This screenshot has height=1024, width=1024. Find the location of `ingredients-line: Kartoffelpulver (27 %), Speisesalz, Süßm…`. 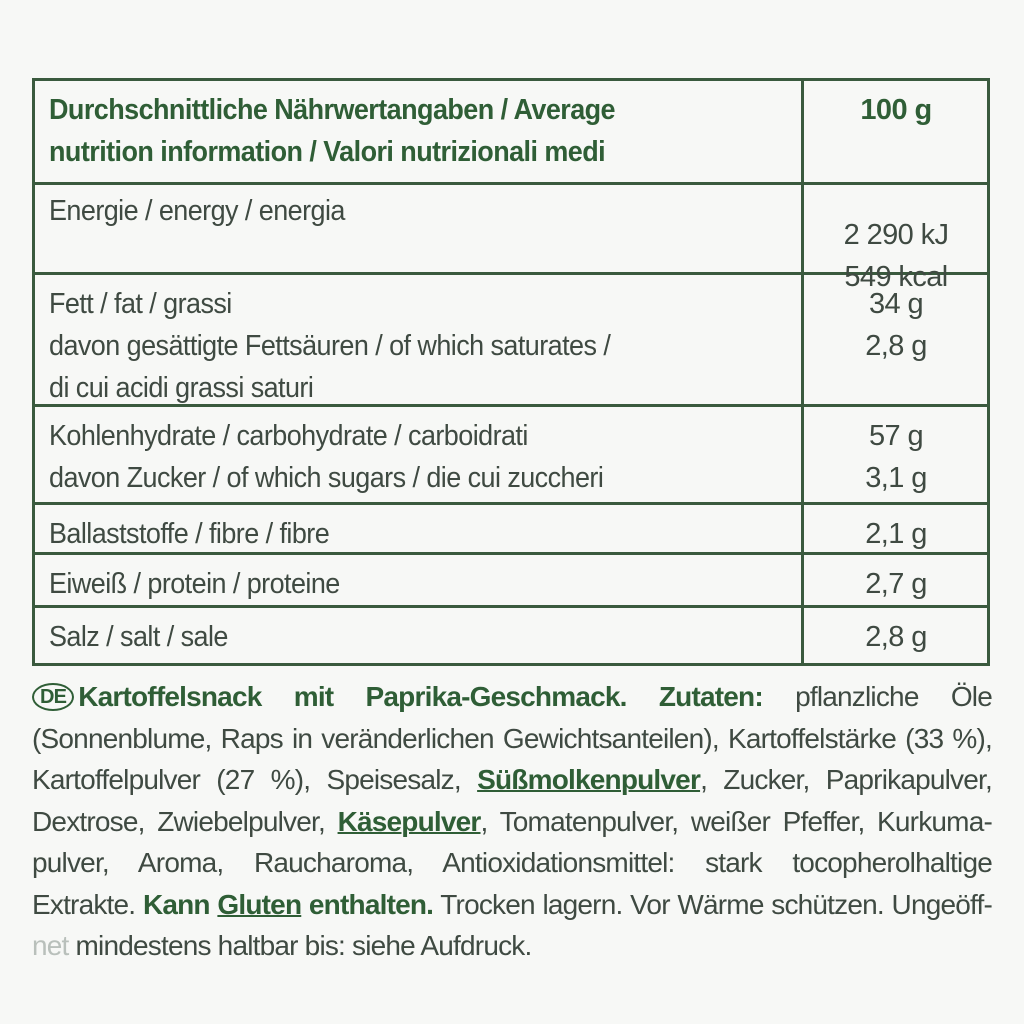

ingredients-line: Kartoffelpulver (27 %), Speisesalz, Süßm… is located at coordinates (512, 780).